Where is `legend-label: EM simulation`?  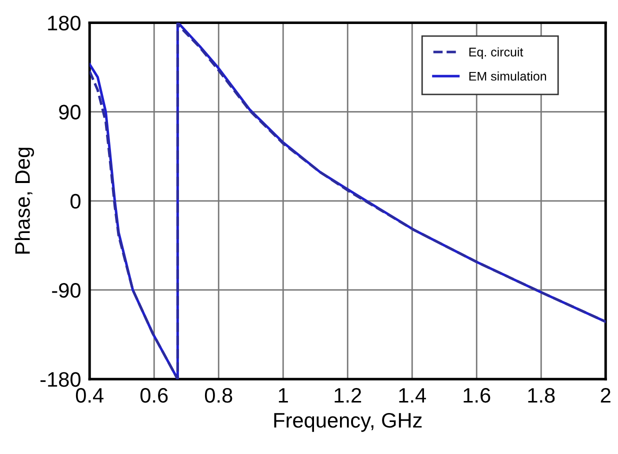 legend-label: EM simulation is located at coordinates (507, 76).